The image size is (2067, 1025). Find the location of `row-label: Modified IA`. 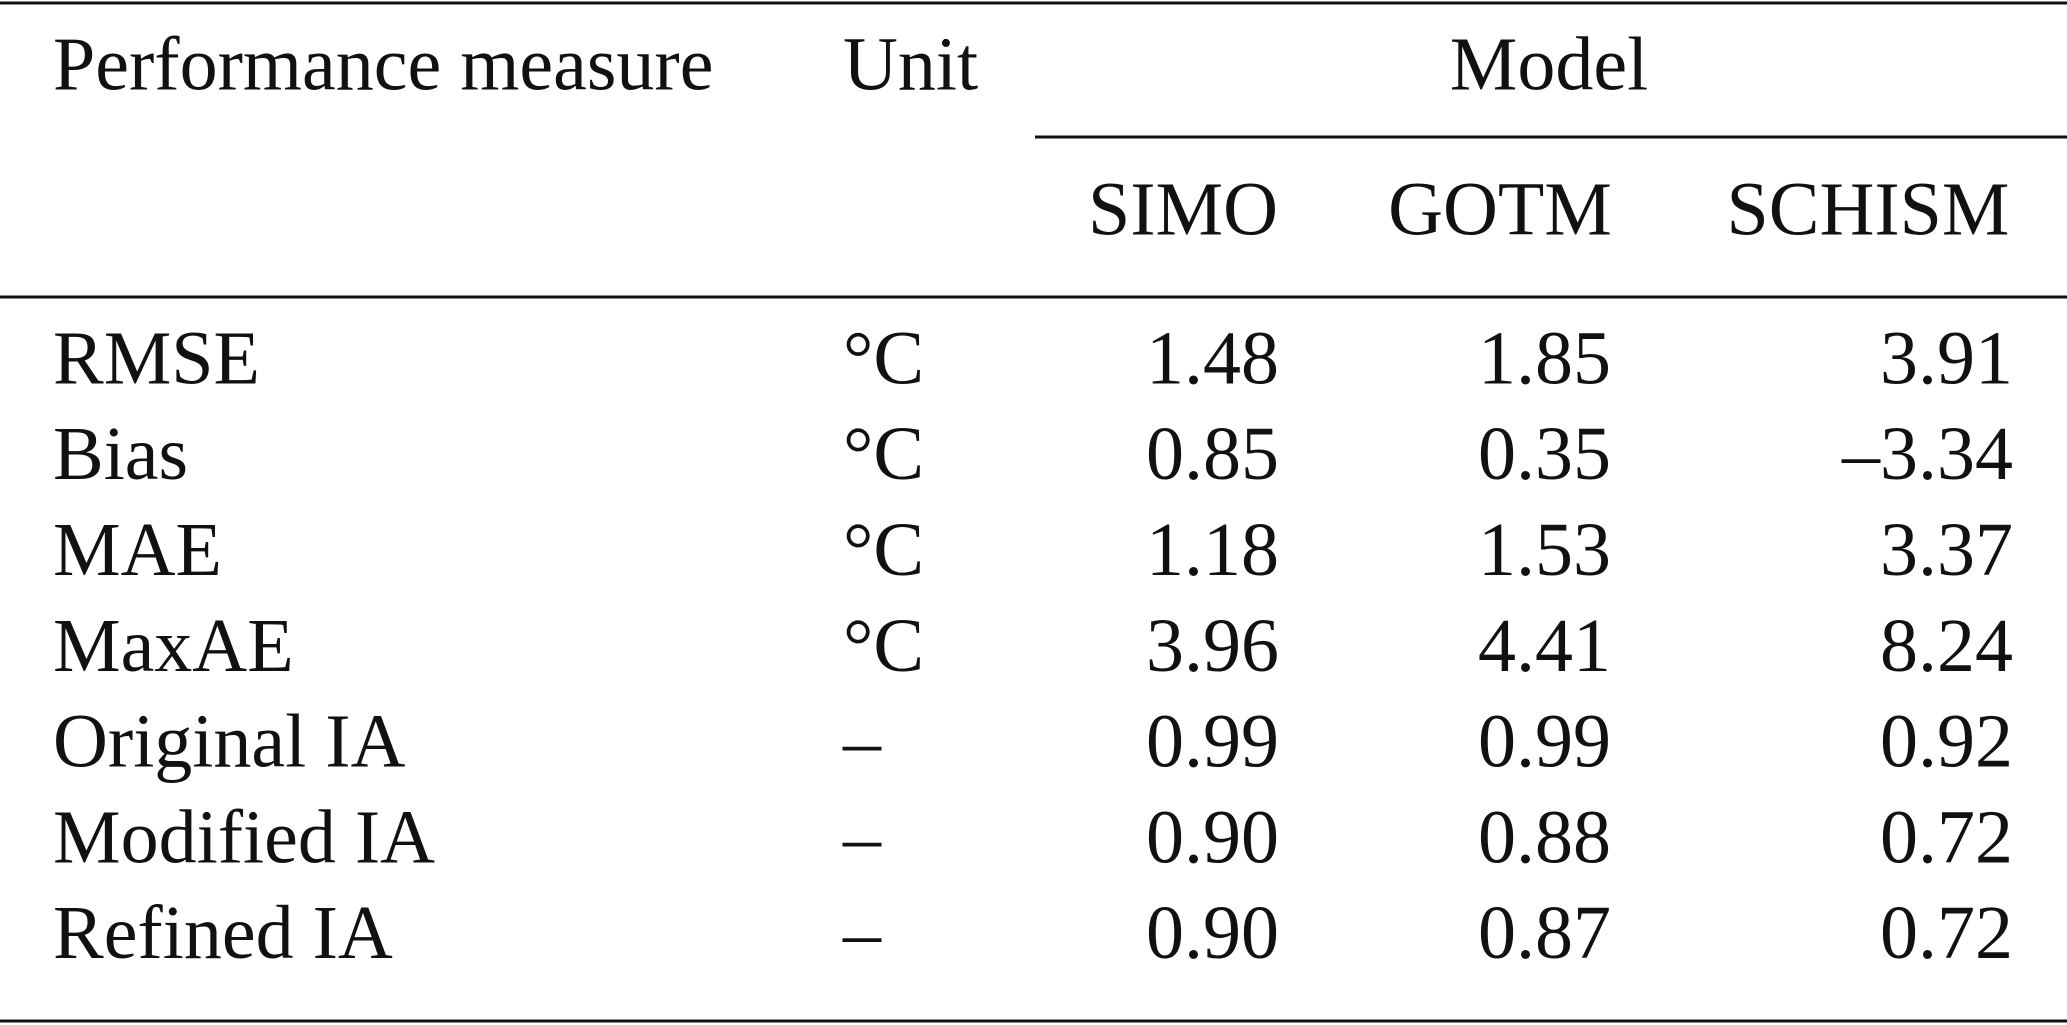

row-label: Modified IA is located at coordinates (244, 837).